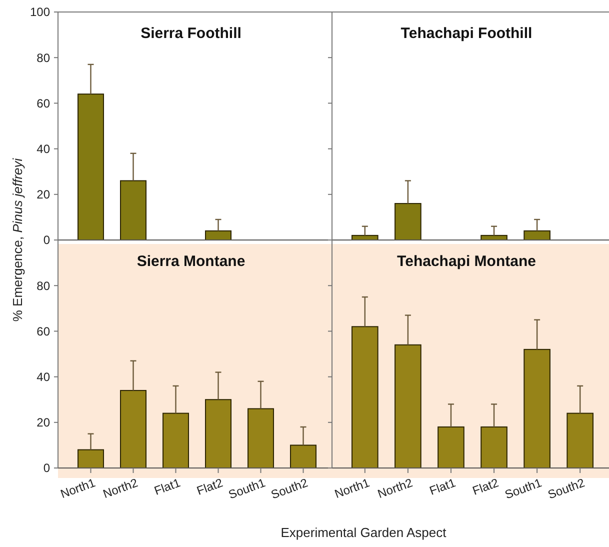  What do you see at coordinates (466, 33) in the screenshot?
I see `text: Tehachapi Foothill` at bounding box center [466, 33].